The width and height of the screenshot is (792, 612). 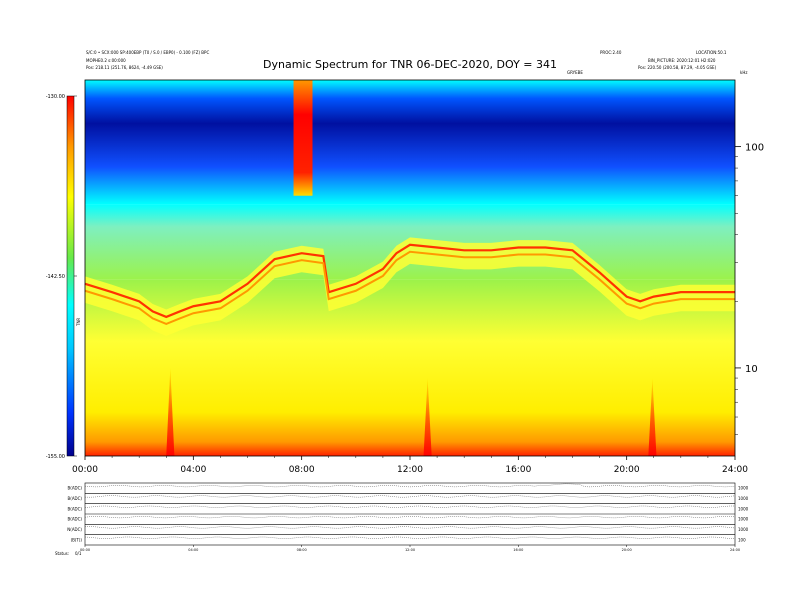 I want to click on header-info-2: MOPHE0.2 s:00:000, so click(x=106, y=60).